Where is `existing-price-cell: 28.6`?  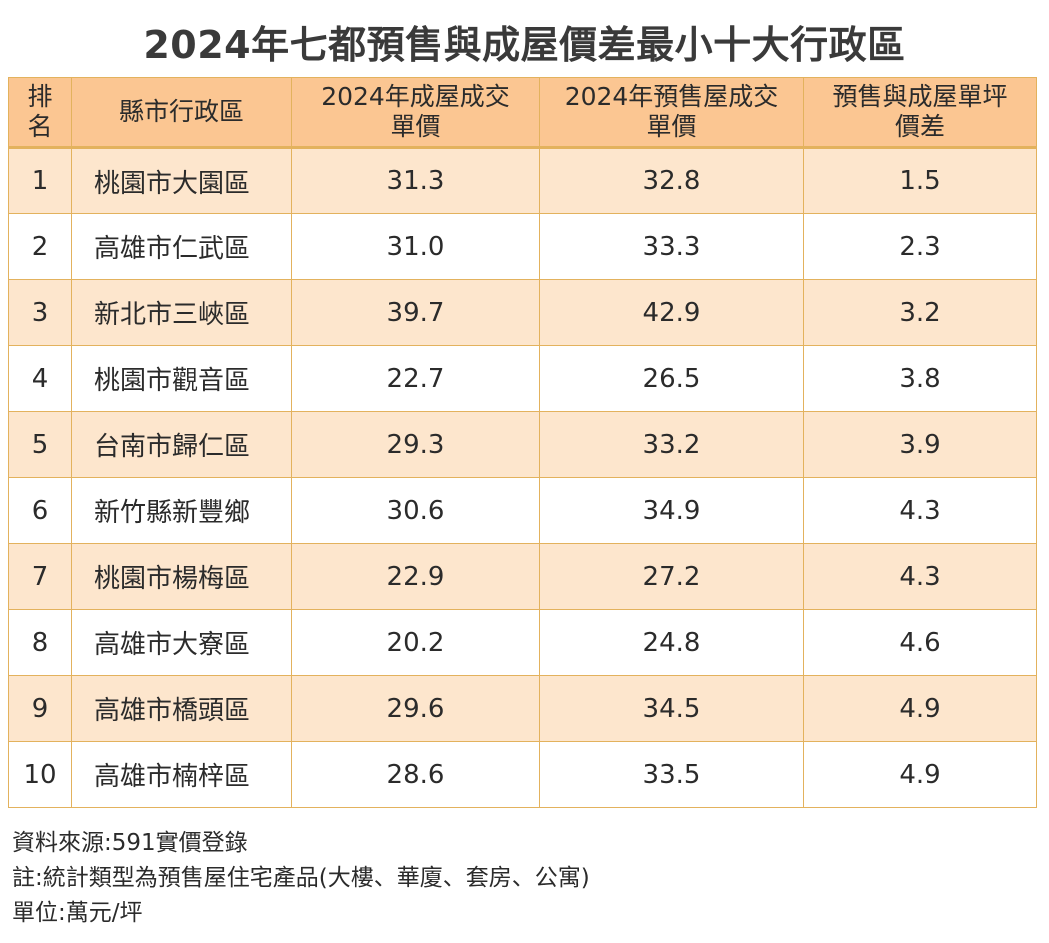 existing-price-cell: 28.6 is located at coordinates (415, 774).